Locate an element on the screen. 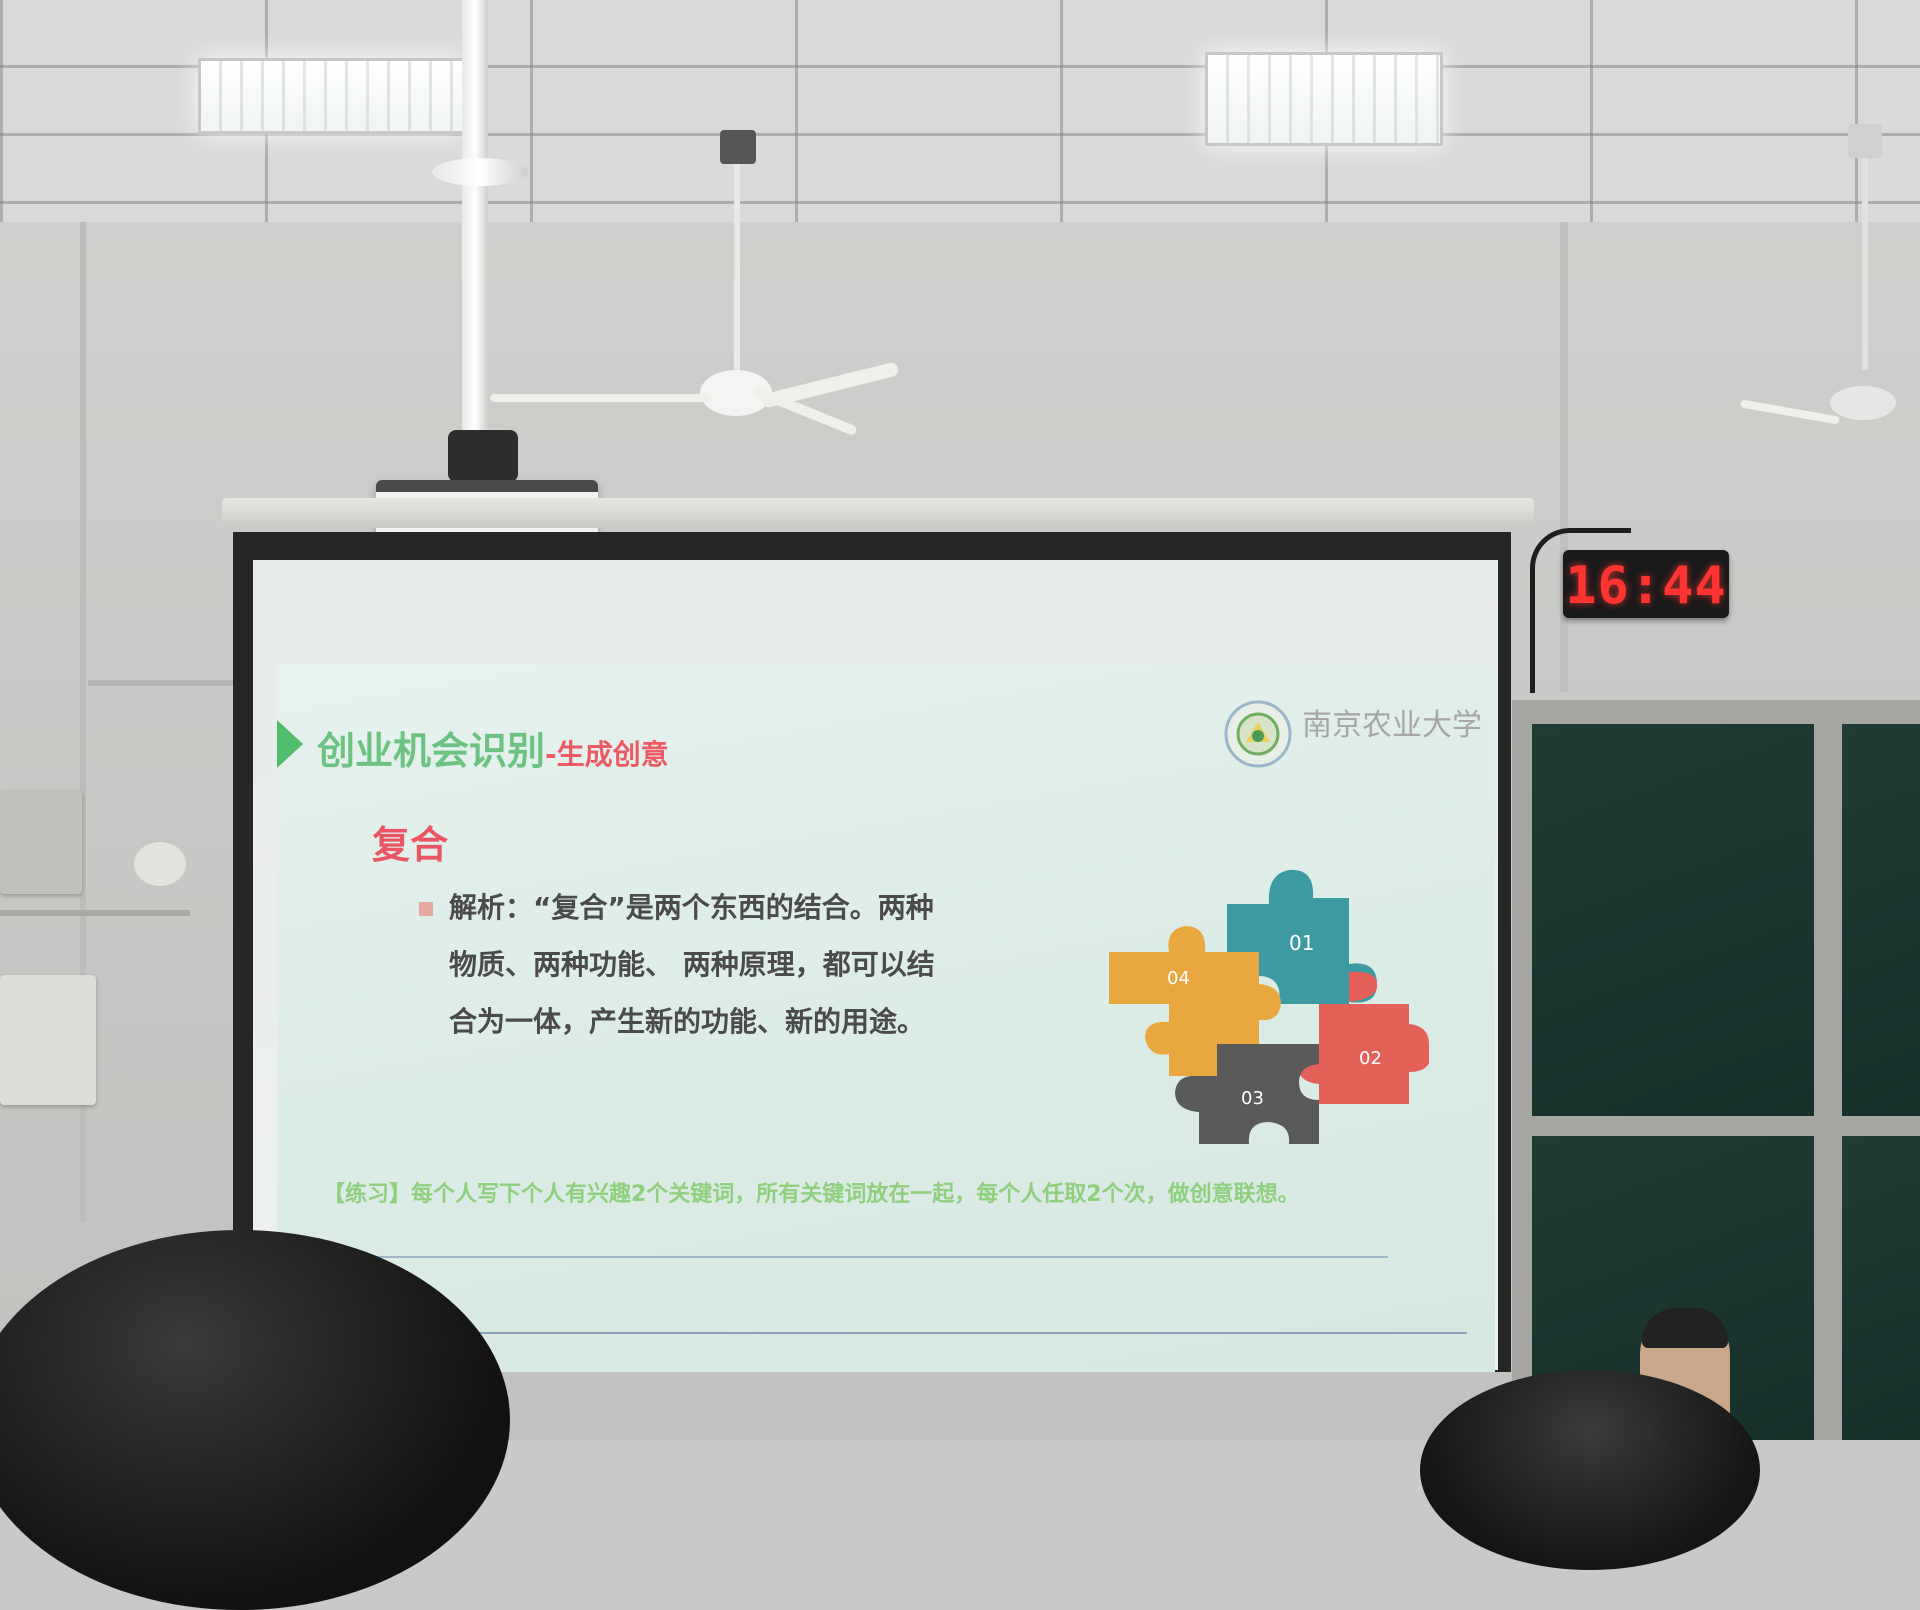  wall-clock: 16:44 is located at coordinates (1646, 584).